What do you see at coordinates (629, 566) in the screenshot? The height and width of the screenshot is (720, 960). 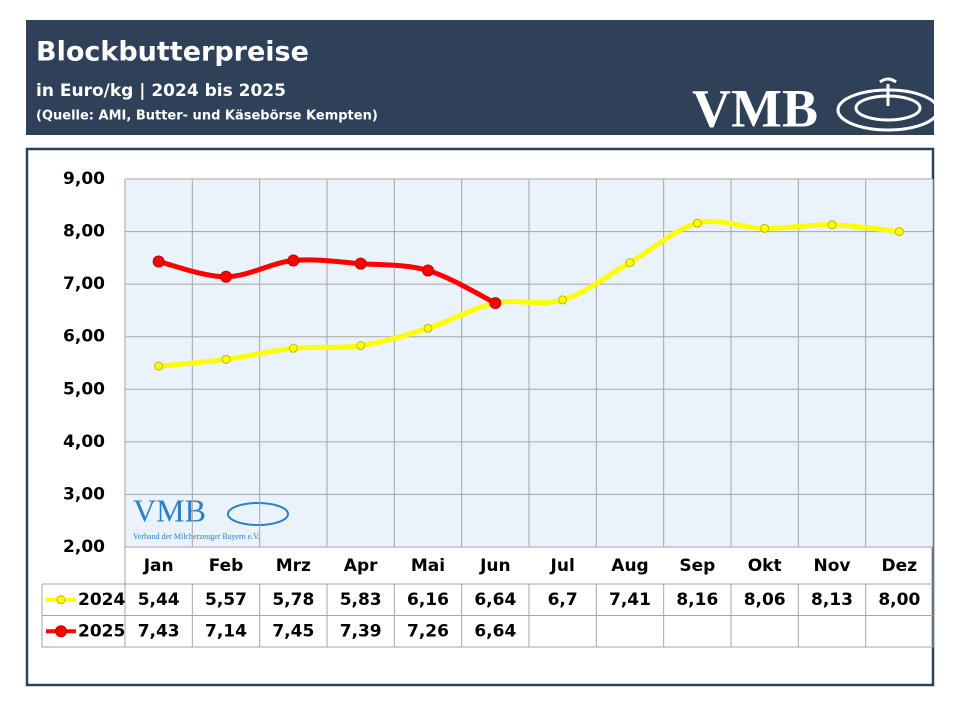 I see `x-tick-label: Aug` at bounding box center [629, 566].